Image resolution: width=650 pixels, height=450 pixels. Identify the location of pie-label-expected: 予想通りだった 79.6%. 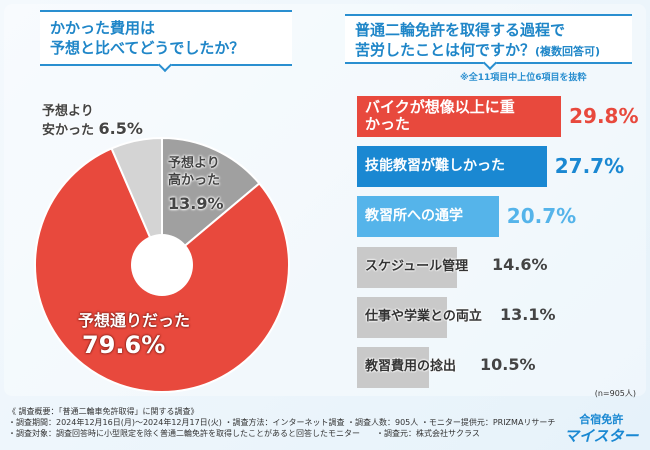
(134, 335).